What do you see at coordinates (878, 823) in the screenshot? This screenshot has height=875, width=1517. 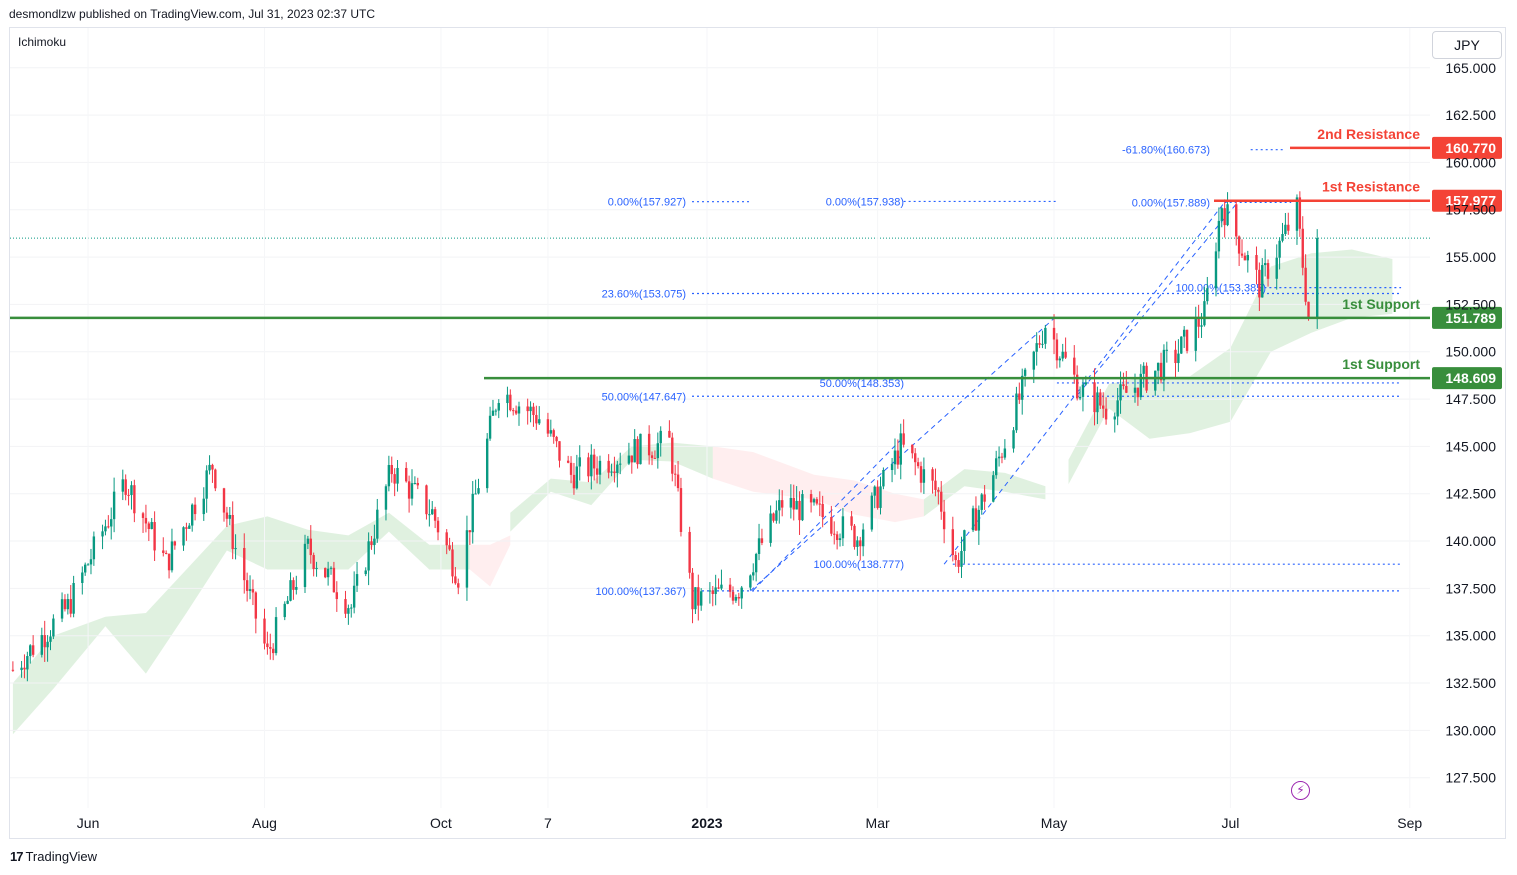 I see `x-tick-label: Mar` at bounding box center [878, 823].